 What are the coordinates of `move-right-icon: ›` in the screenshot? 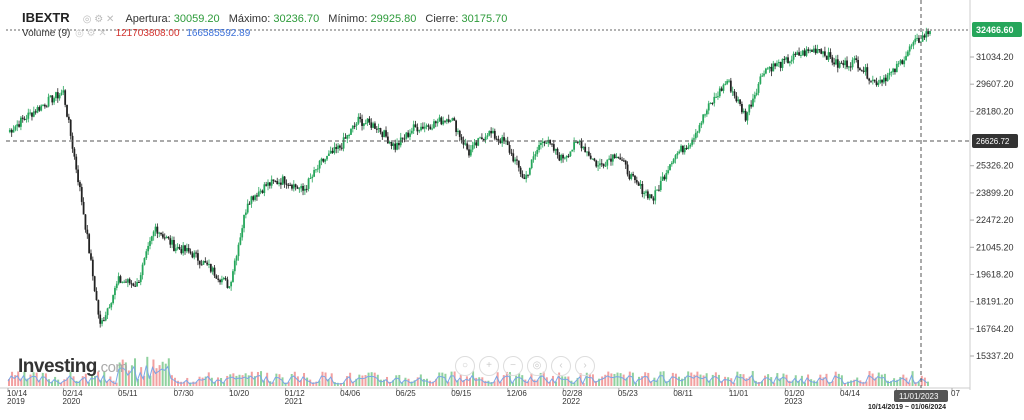 It's located at (585, 366).